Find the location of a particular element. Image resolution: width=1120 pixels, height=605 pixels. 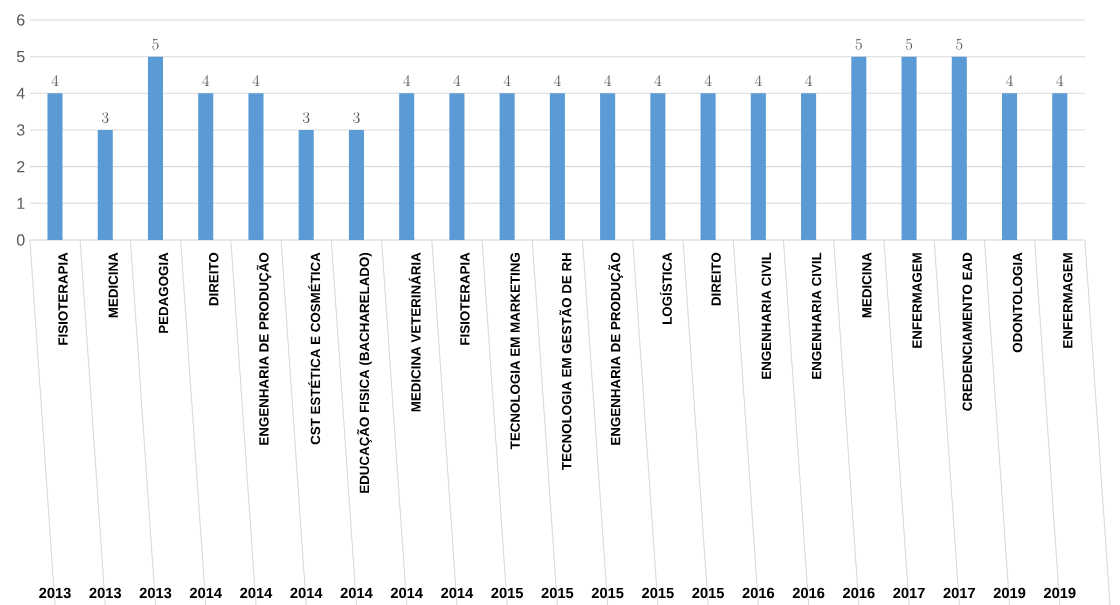

x-tick-label: EDUCAÇÃO FISICA (BACHARELADO) is located at coordinates (364, 372).